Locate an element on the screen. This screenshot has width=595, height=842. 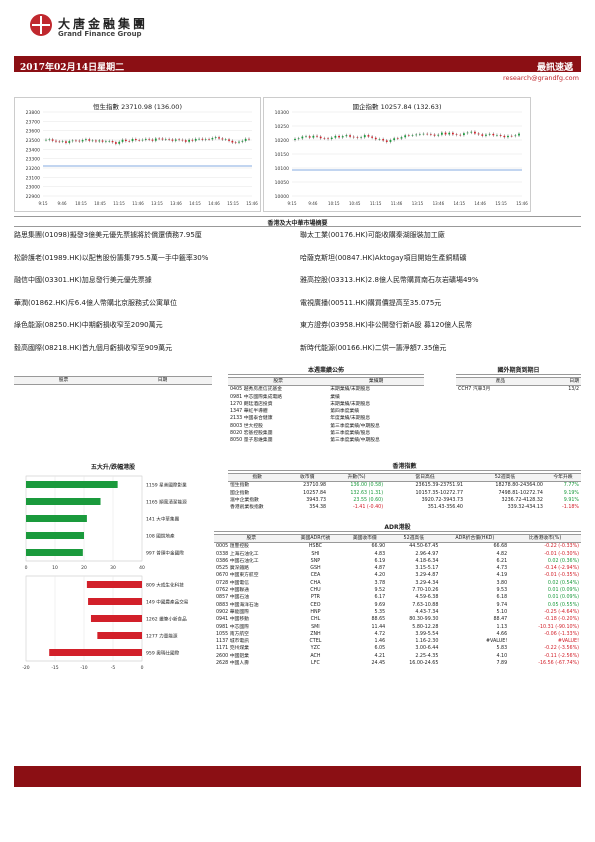
news-item: 哈薩克斯坦(00847.HK)Aktogay項目開始生產銅精礦 is located at coordinates (383, 257).